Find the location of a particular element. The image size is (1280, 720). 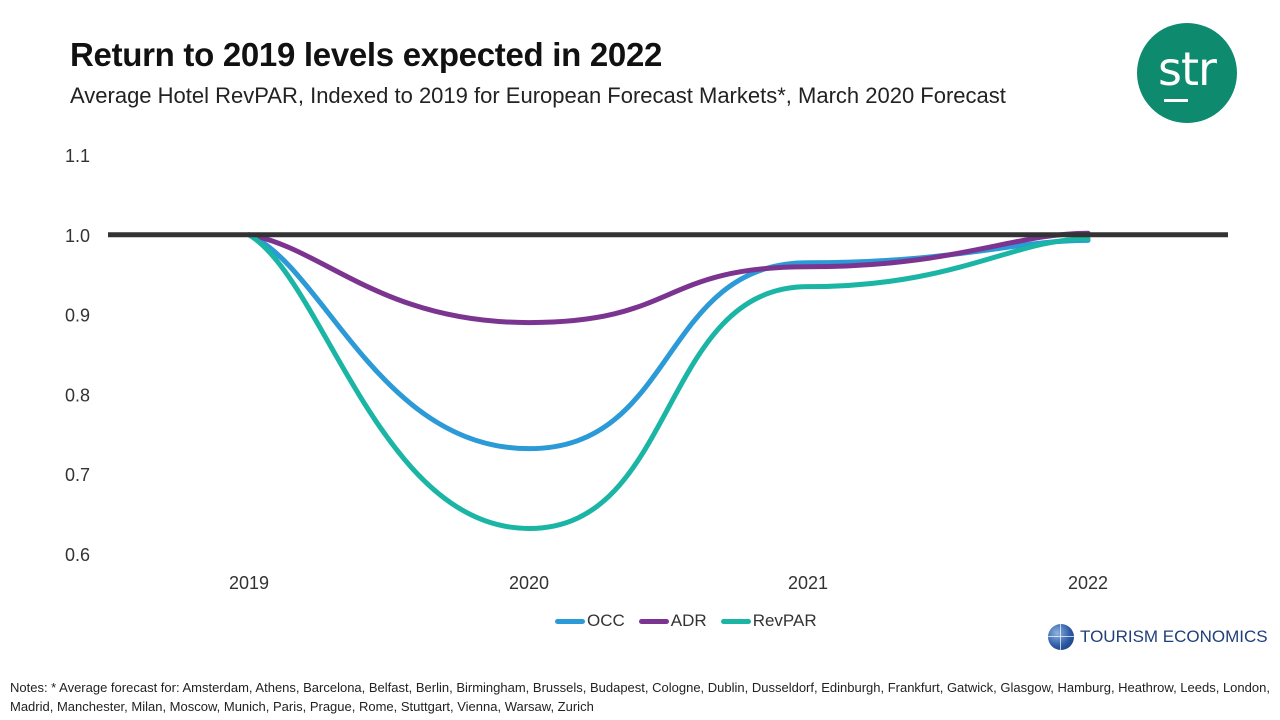

legend-item-revpar: RevPAR is located at coordinates (768, 621).